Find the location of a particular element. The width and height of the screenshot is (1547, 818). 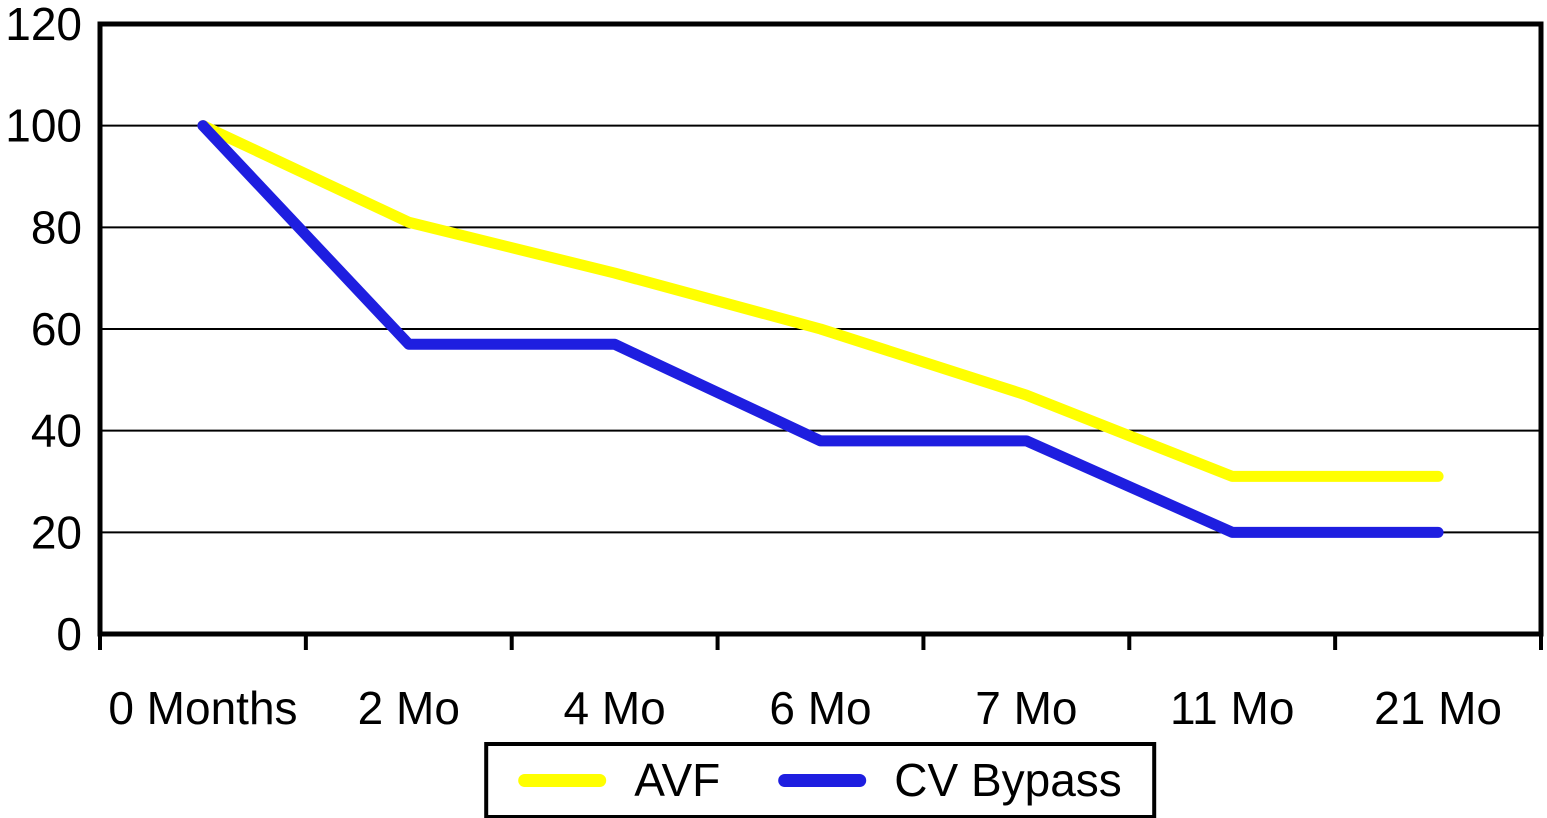

legend: AVF CV Bypass is located at coordinates (820, 780).